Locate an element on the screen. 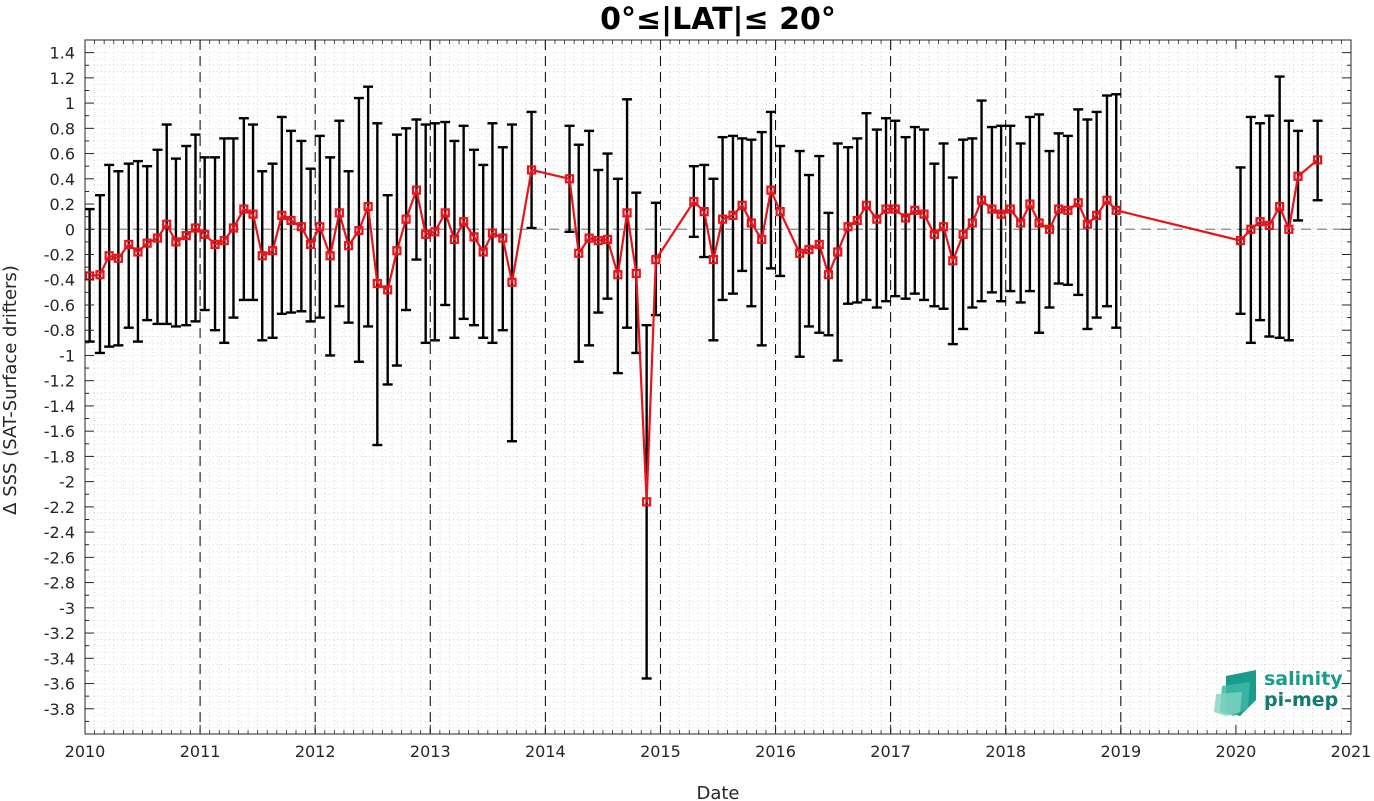 Image resolution: width=1374 pixels, height=801 pixels. y-tick-label: 1 is located at coordinates (70, 103).